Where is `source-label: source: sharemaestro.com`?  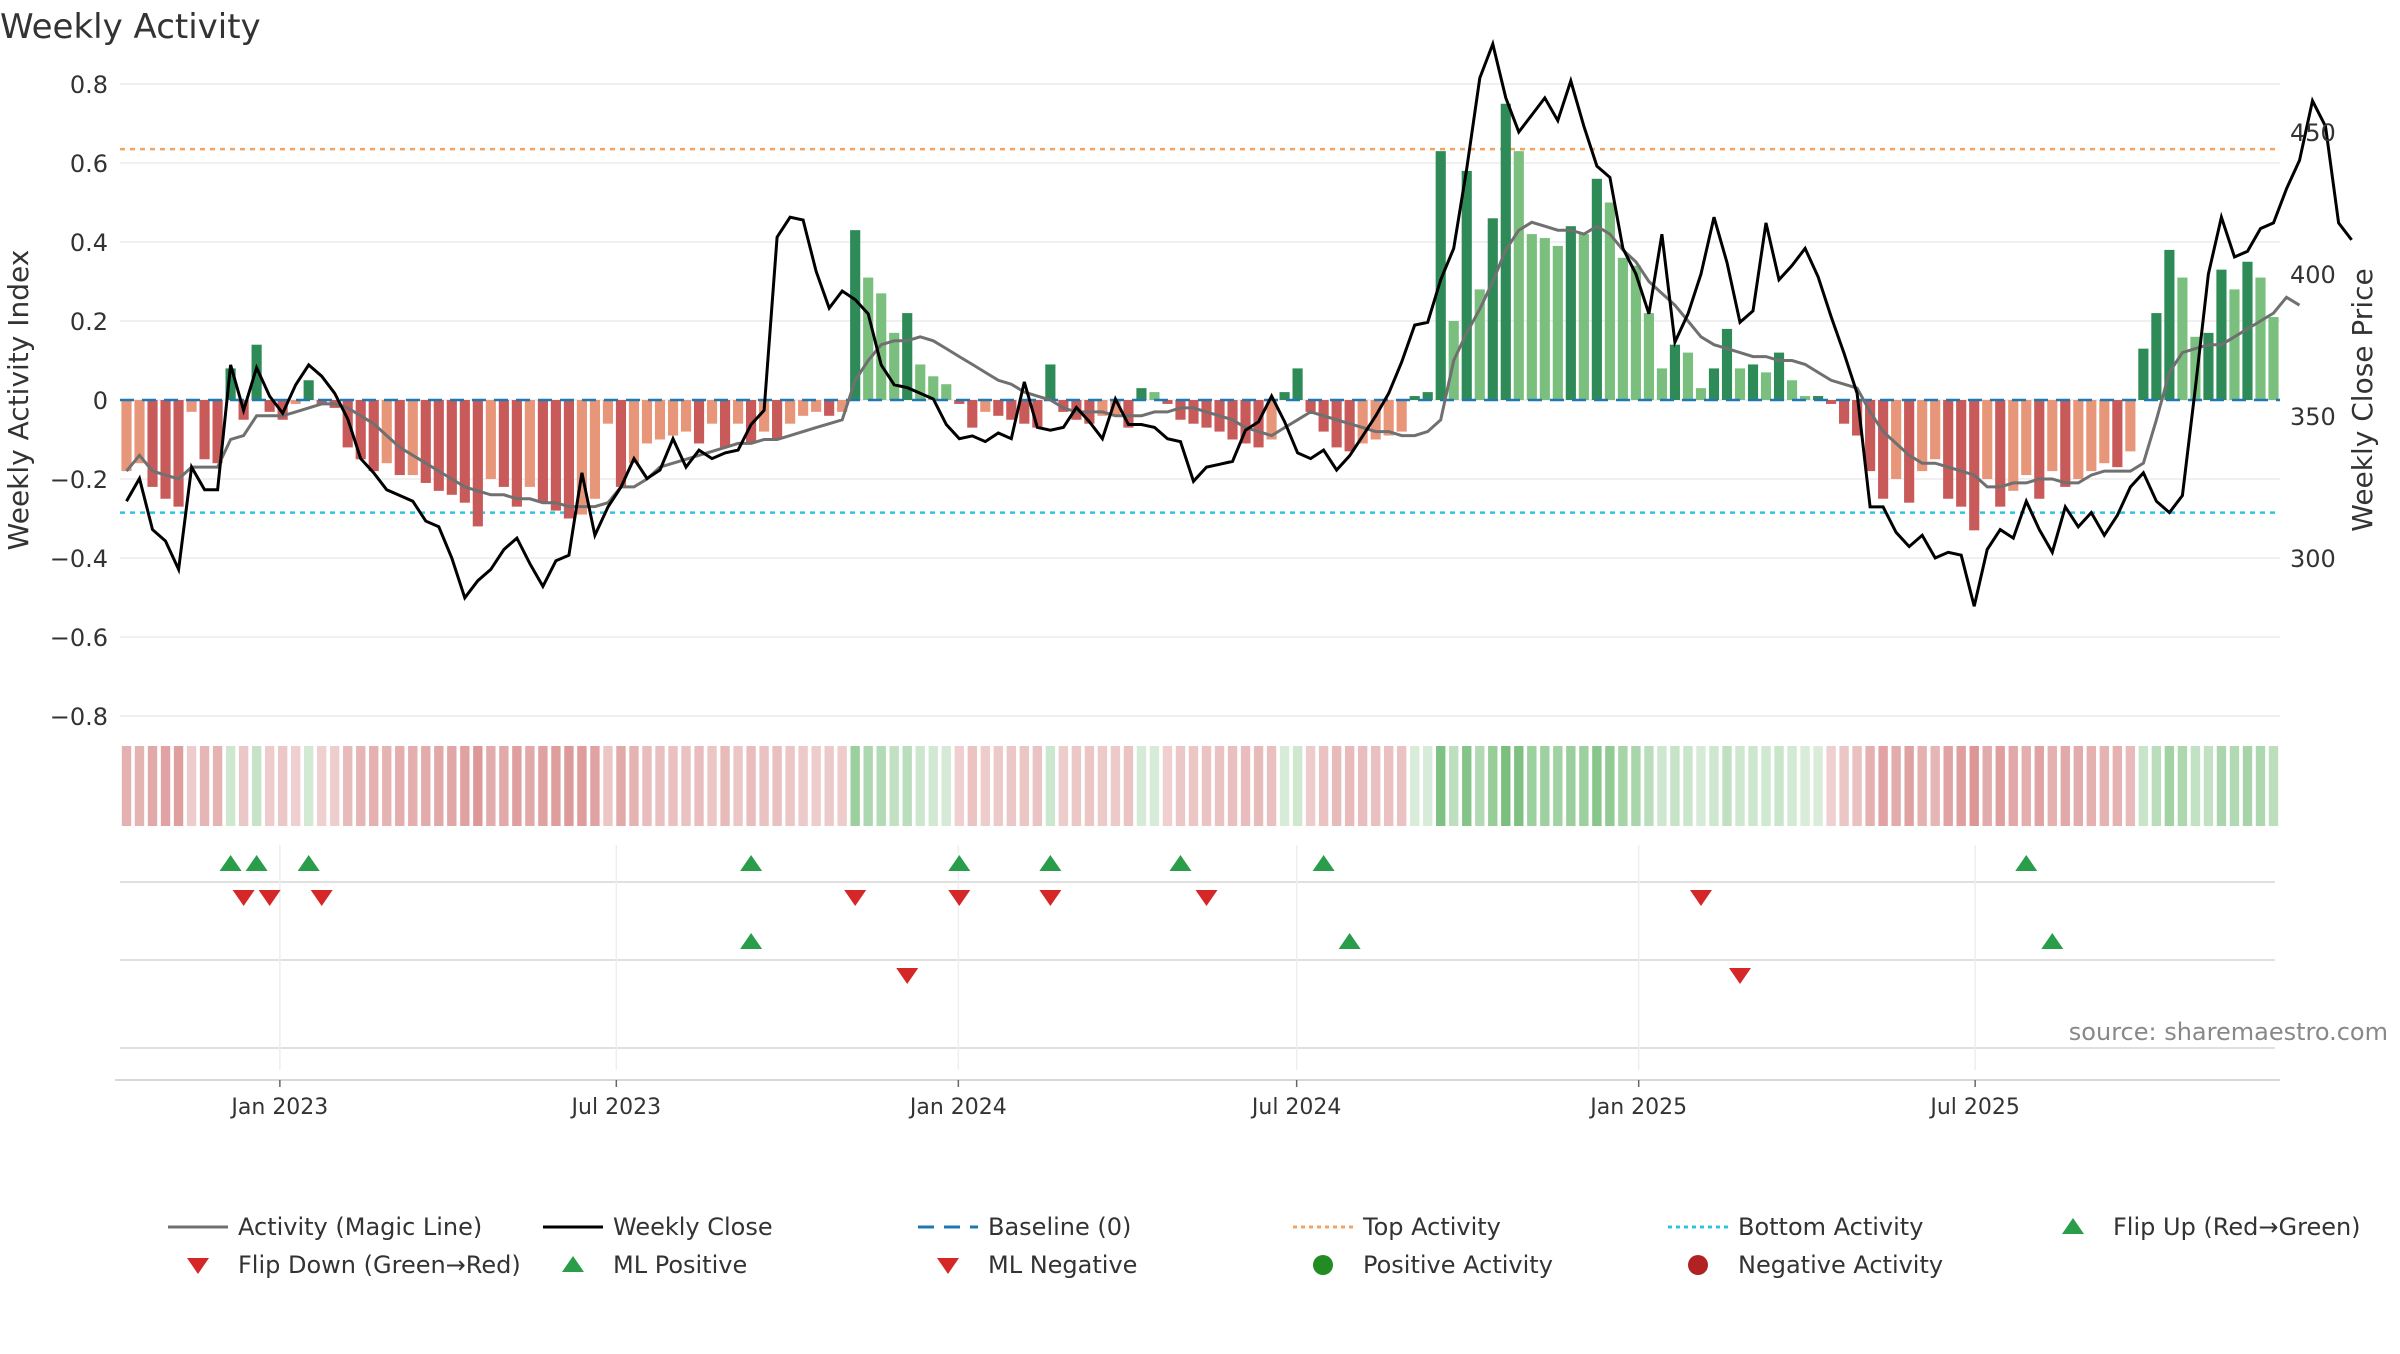 source-label: source: sharemaestro.com is located at coordinates (2228, 1032).